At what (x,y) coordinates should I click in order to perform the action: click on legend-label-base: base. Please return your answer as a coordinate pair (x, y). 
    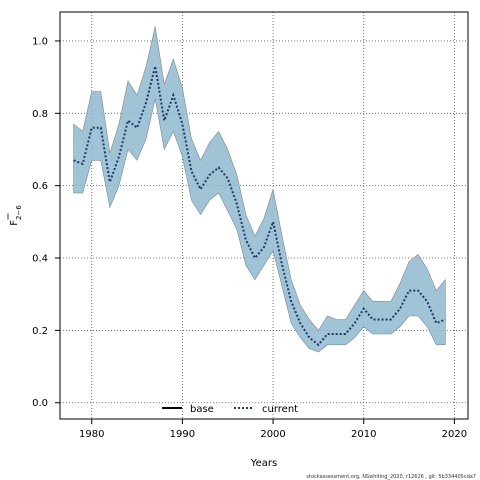
    Looking at the image, I should click on (202, 409).